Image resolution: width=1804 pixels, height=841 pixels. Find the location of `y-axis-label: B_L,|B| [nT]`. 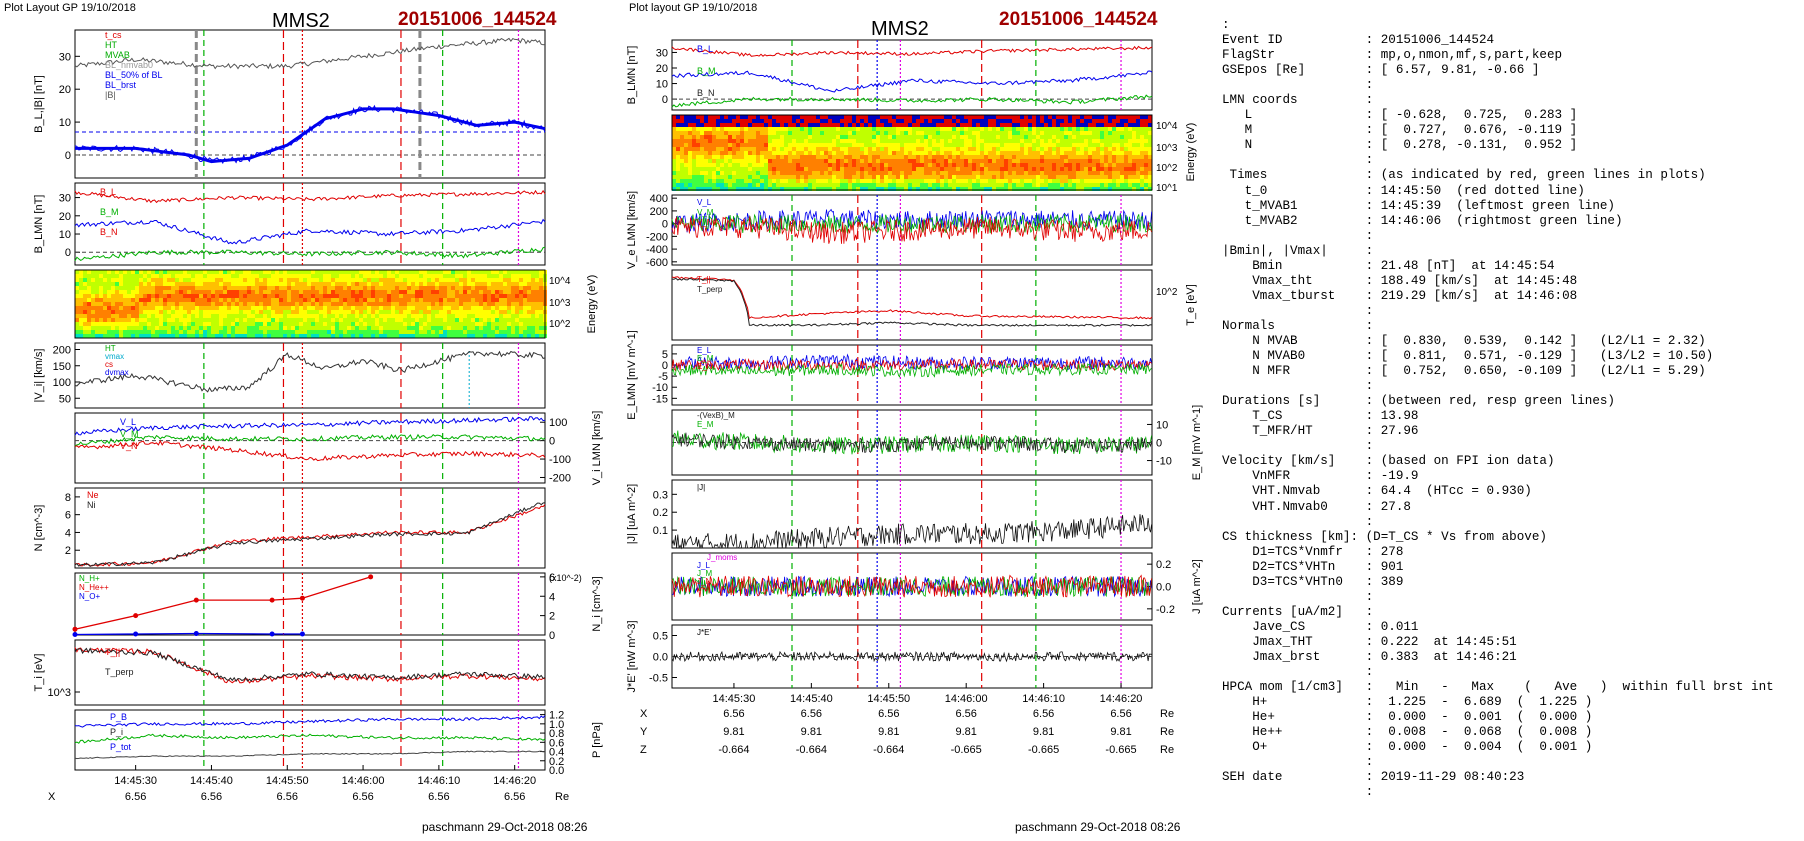

y-axis-label: B_L,|B| [nT] is located at coordinates (39, 104).